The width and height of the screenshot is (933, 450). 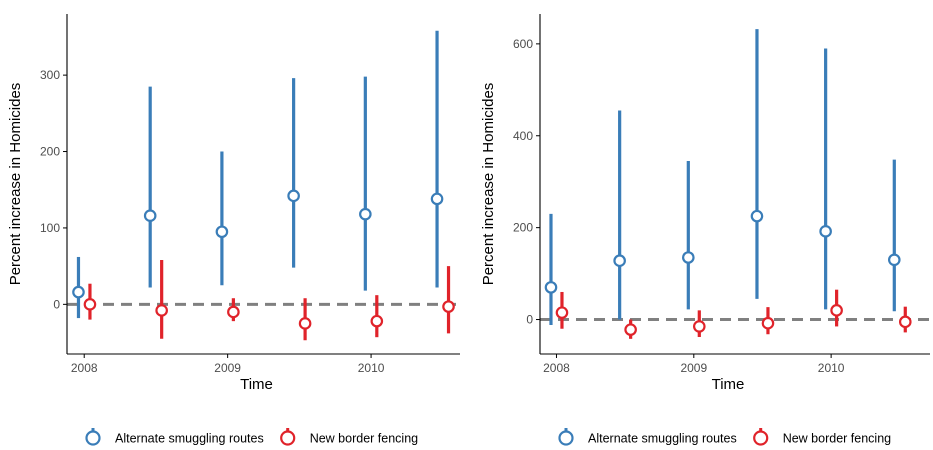 What do you see at coordinates (50, 75) in the screenshot?
I see `y-tick-label: 300` at bounding box center [50, 75].